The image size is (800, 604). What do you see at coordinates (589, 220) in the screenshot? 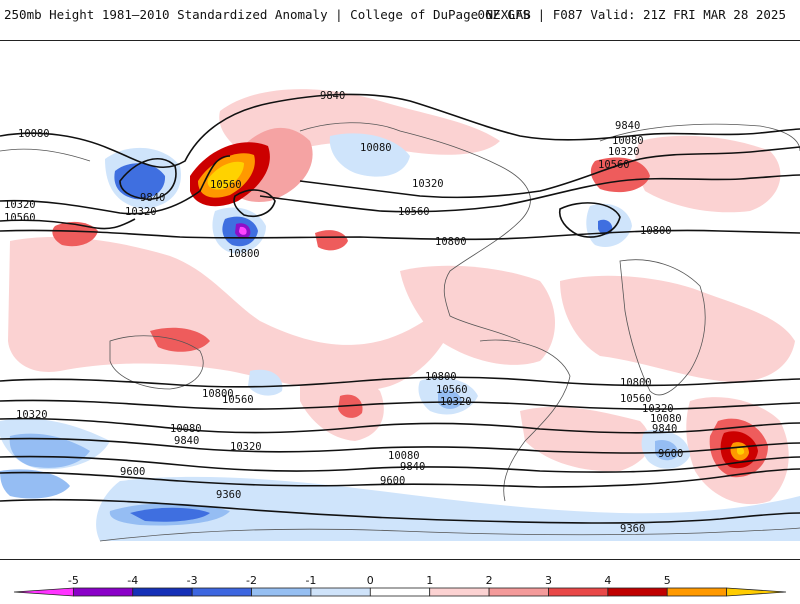
I see `contour-10320-atlantic` at bounding box center [589, 220].